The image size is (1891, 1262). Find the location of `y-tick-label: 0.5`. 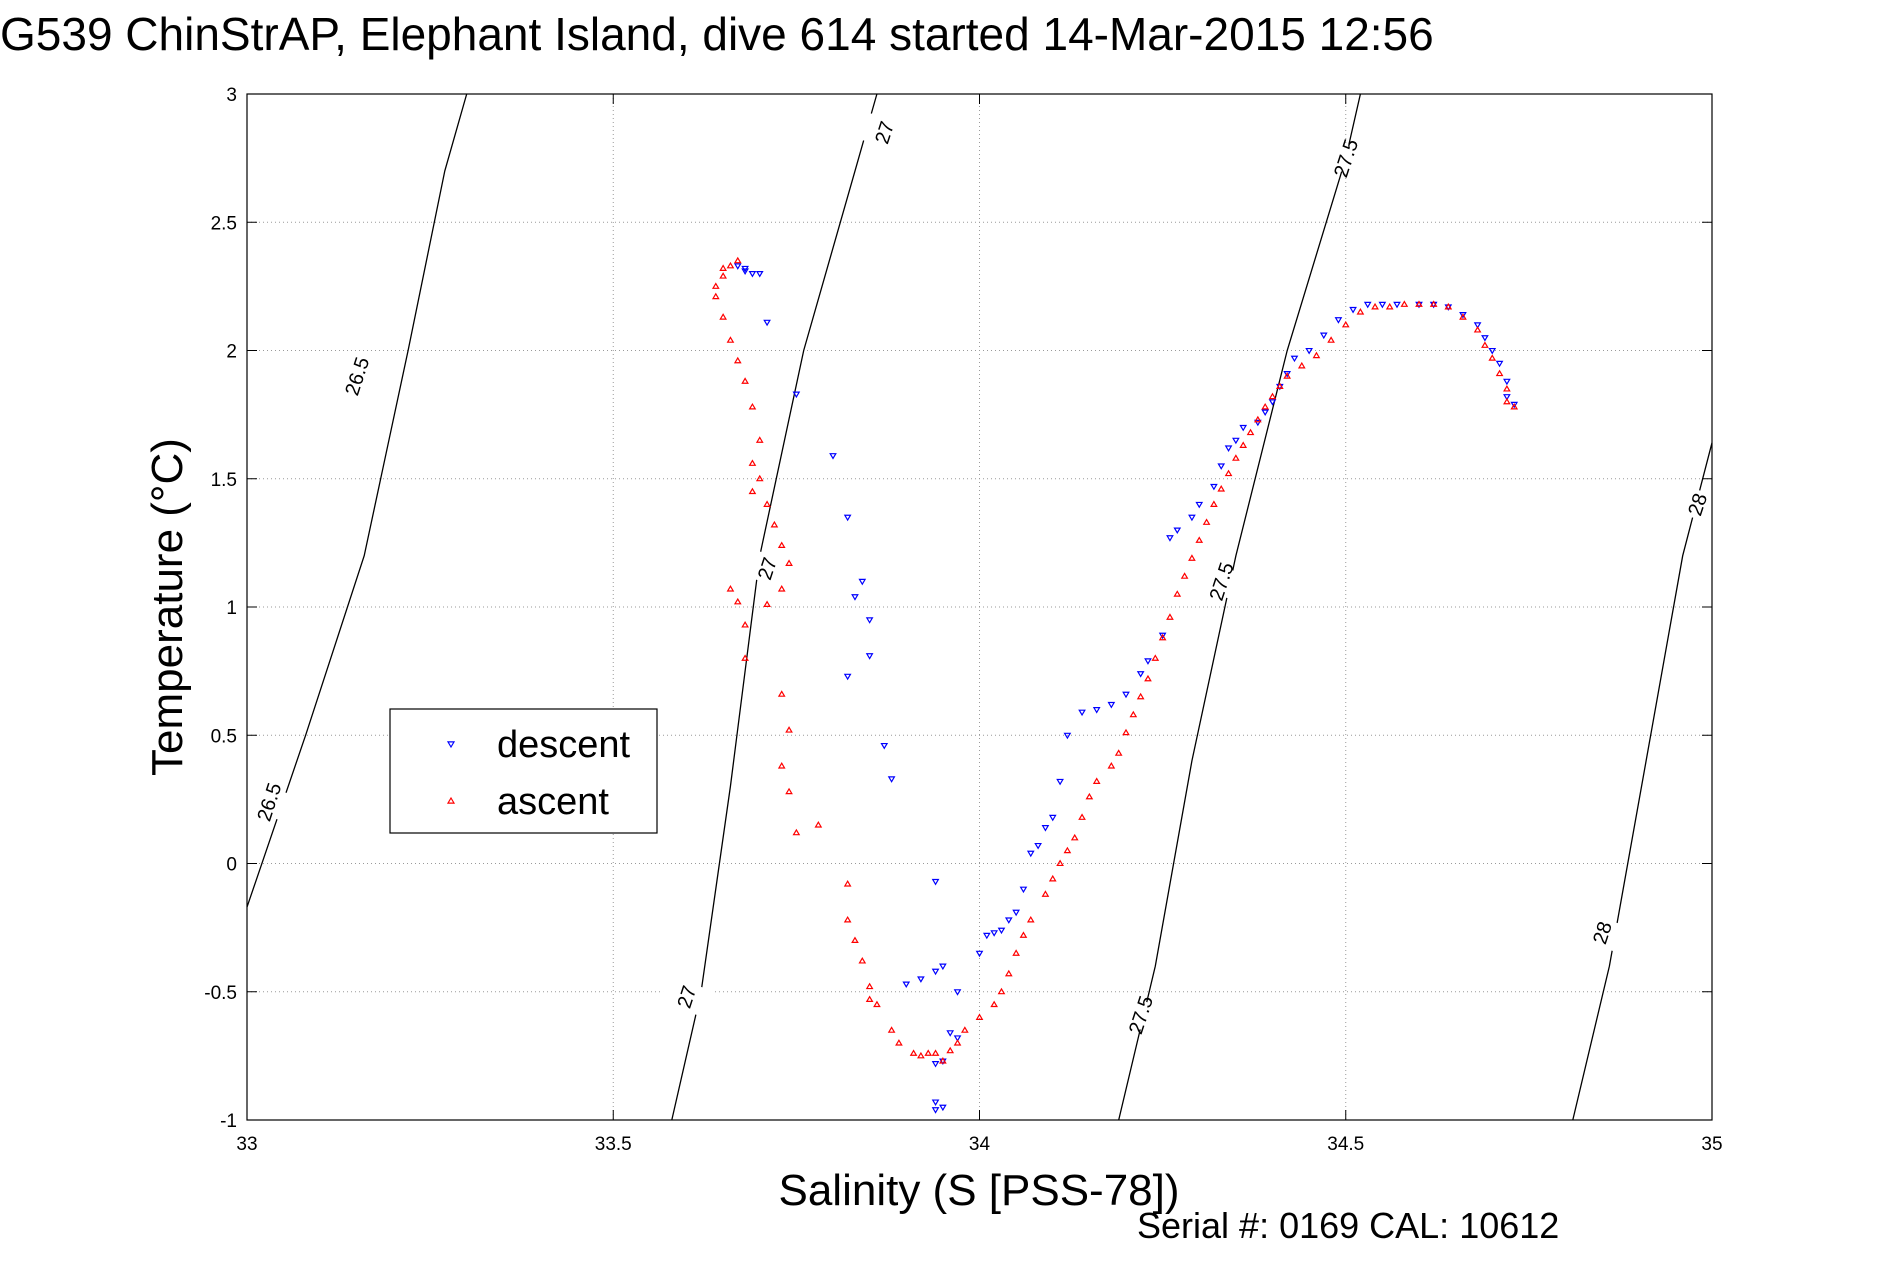

y-tick-label: 0.5 is located at coordinates (224, 736).